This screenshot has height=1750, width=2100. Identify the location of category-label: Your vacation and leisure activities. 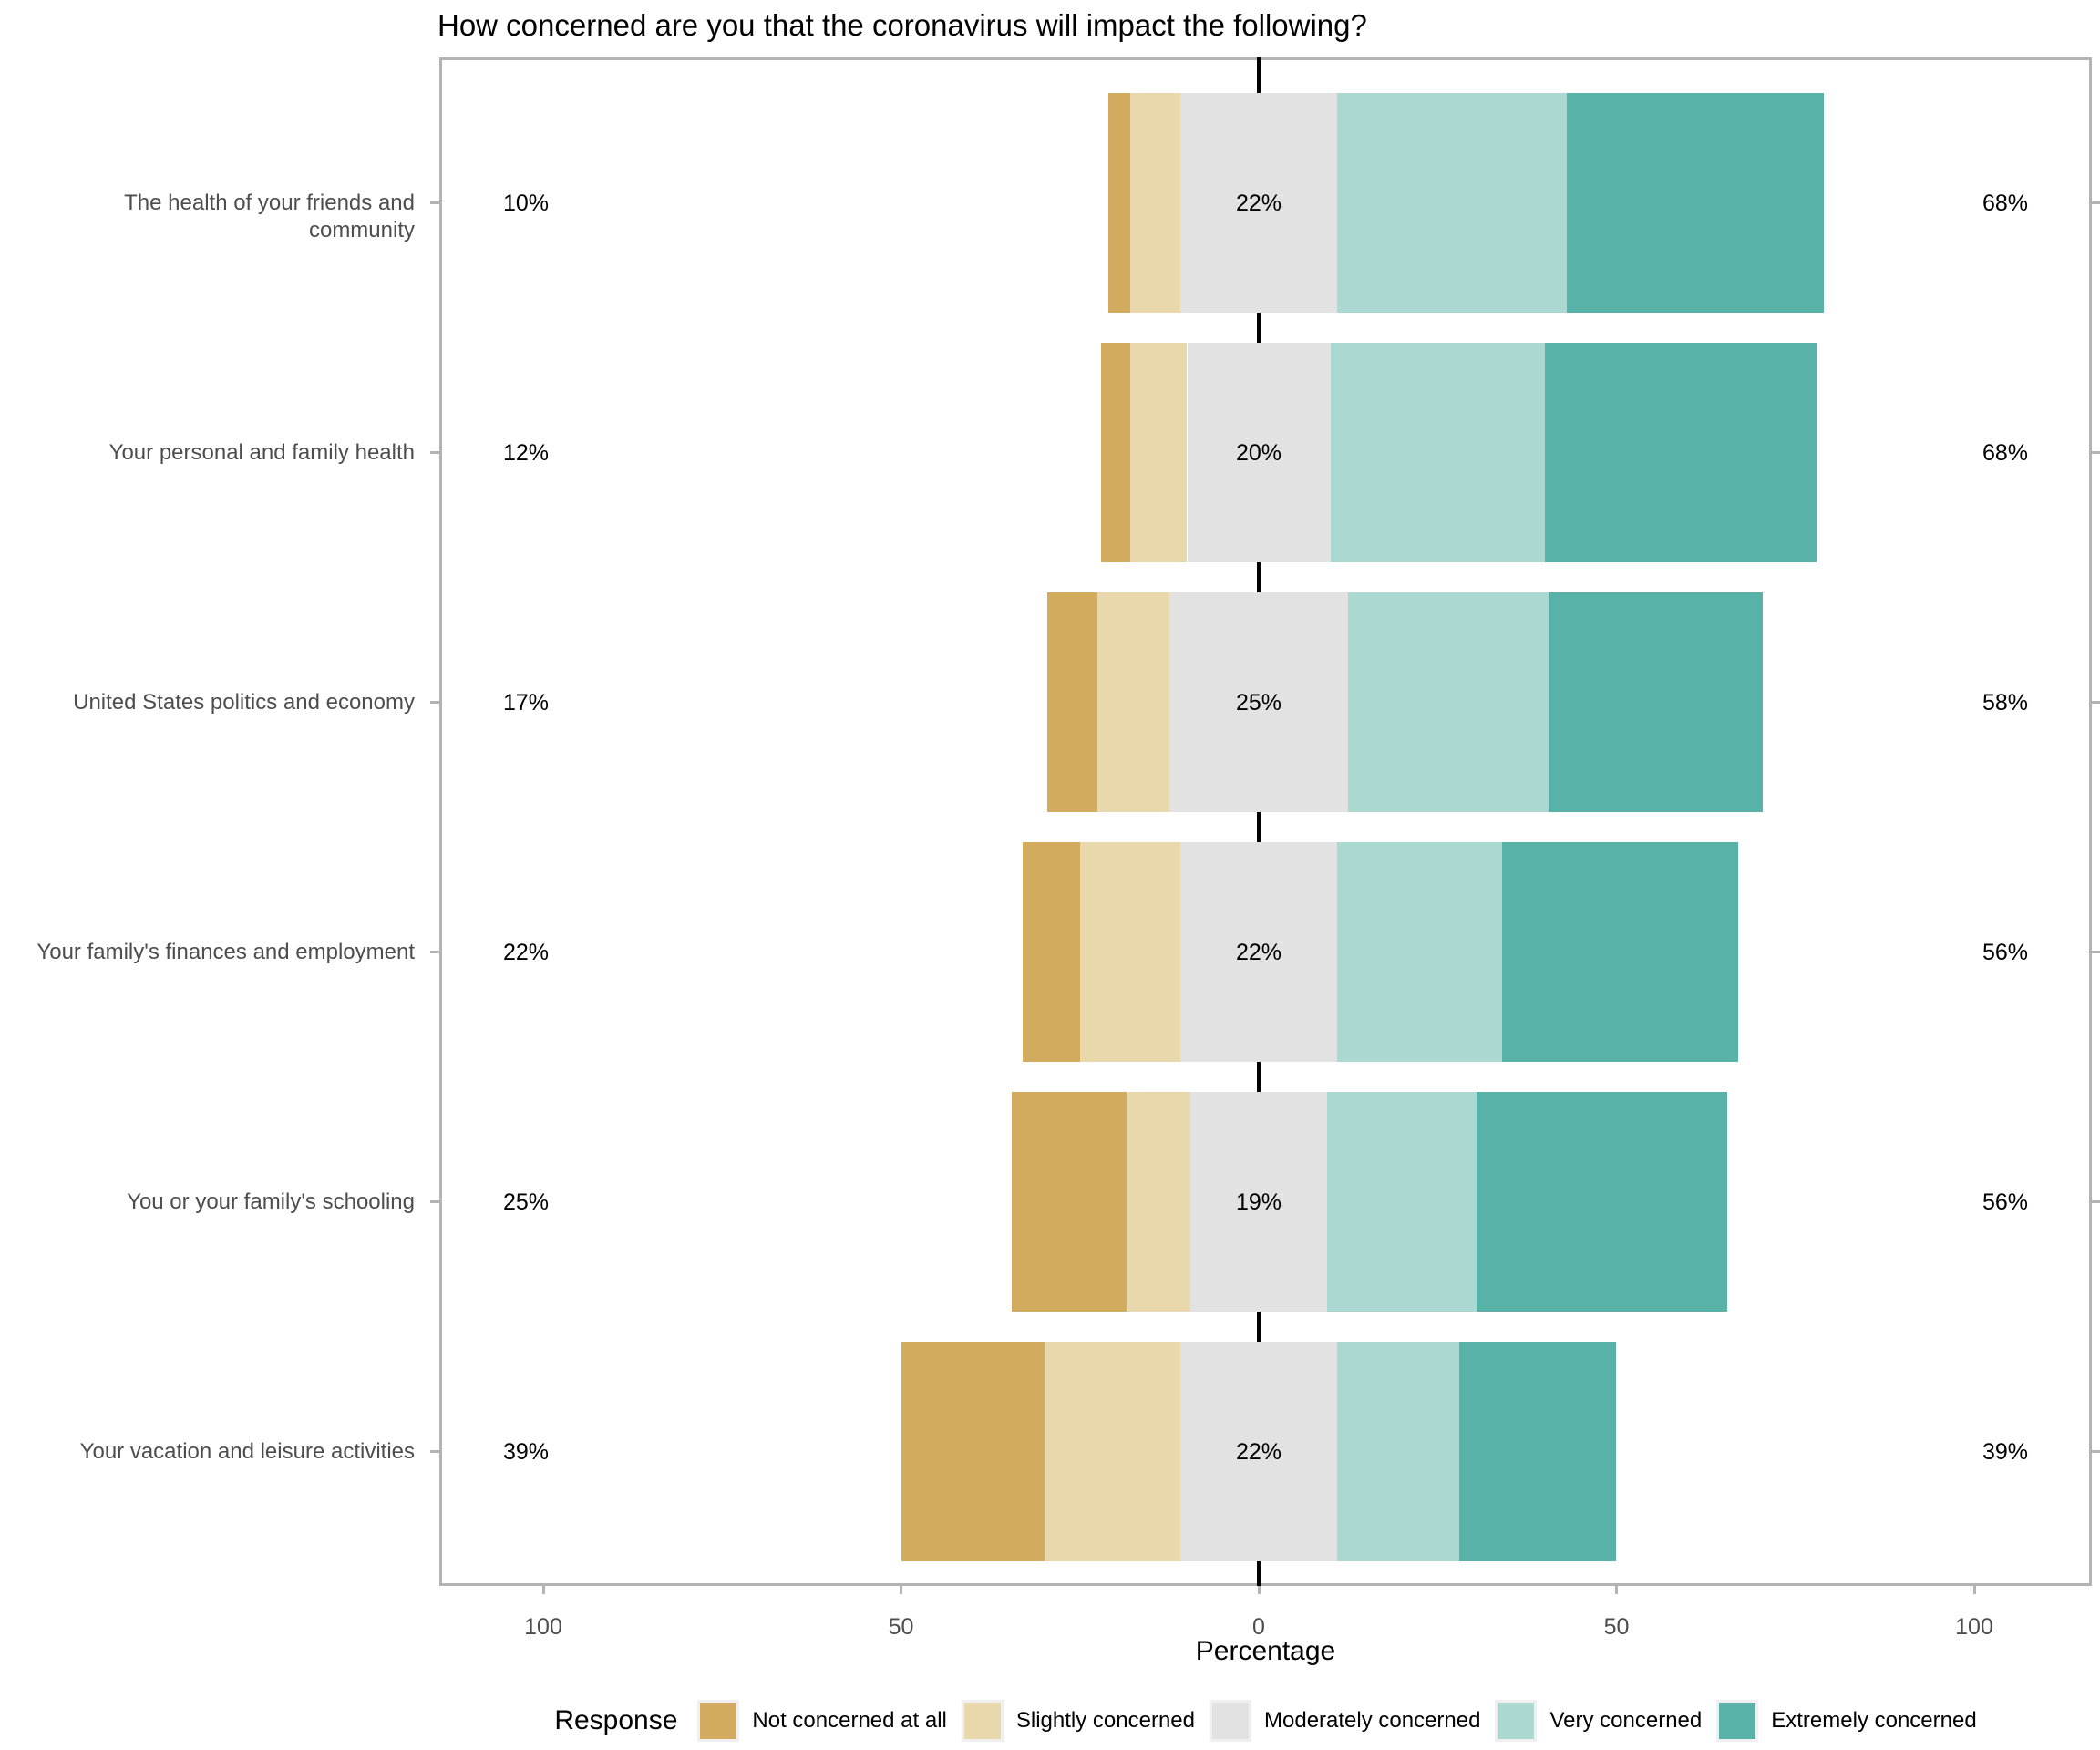
(247, 1451).